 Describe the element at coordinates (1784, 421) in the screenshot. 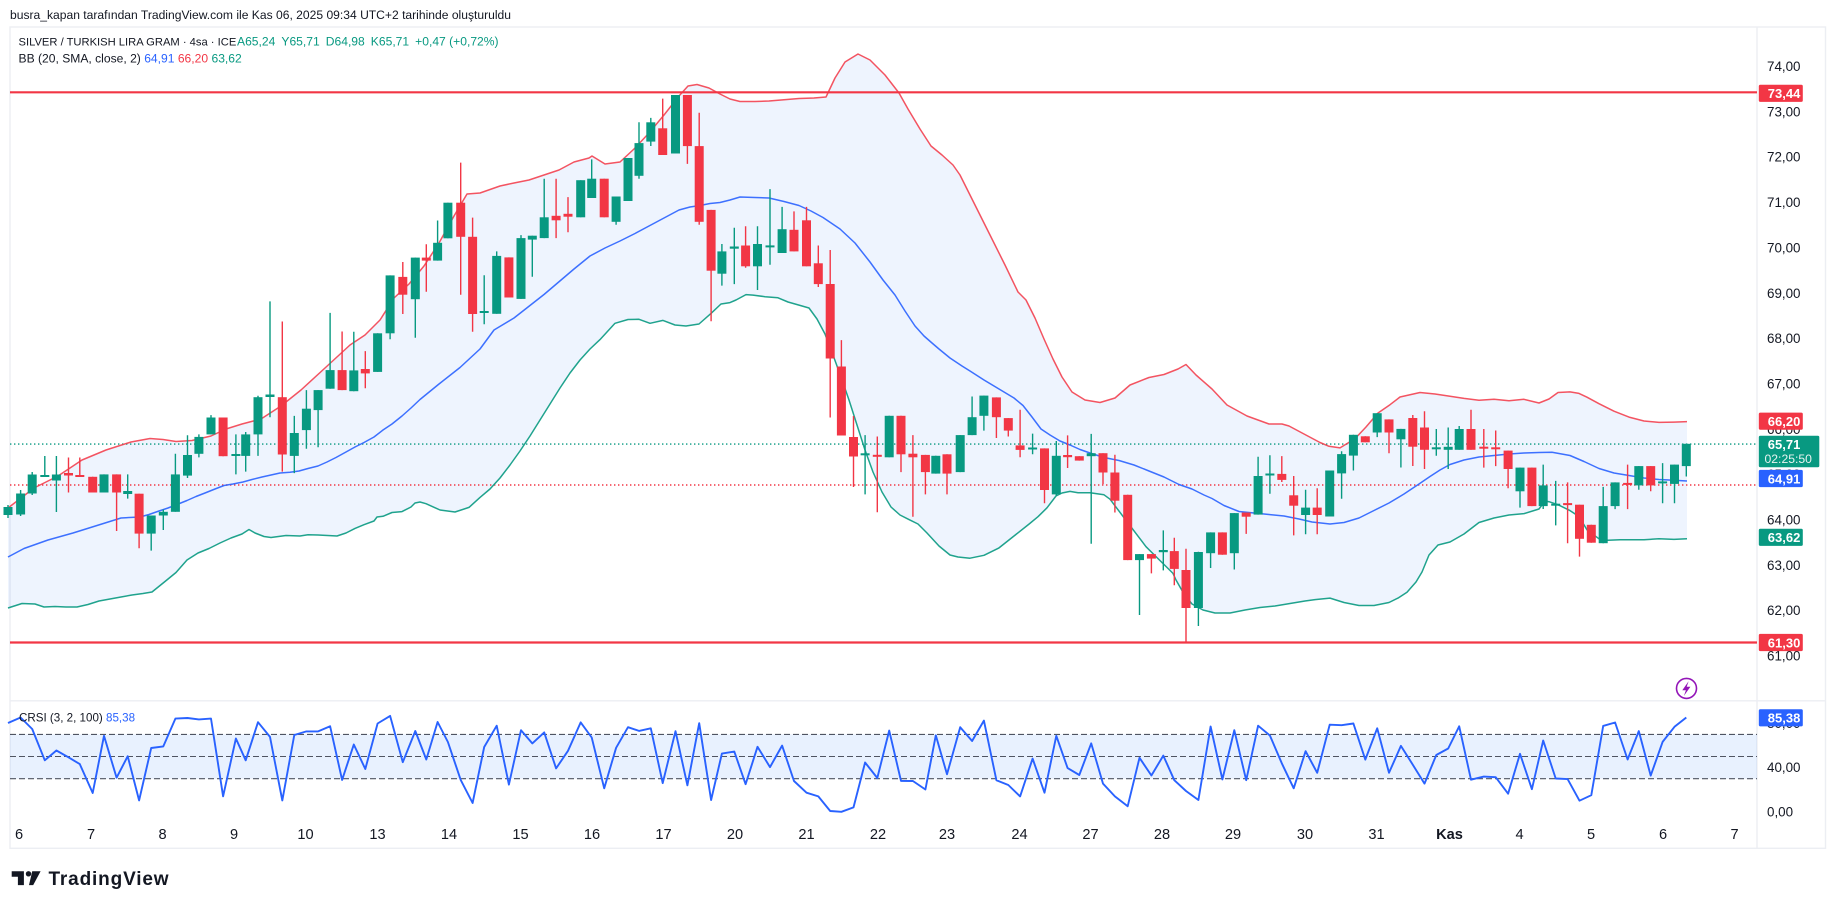

I see `svg-text: 66,20` at that location.